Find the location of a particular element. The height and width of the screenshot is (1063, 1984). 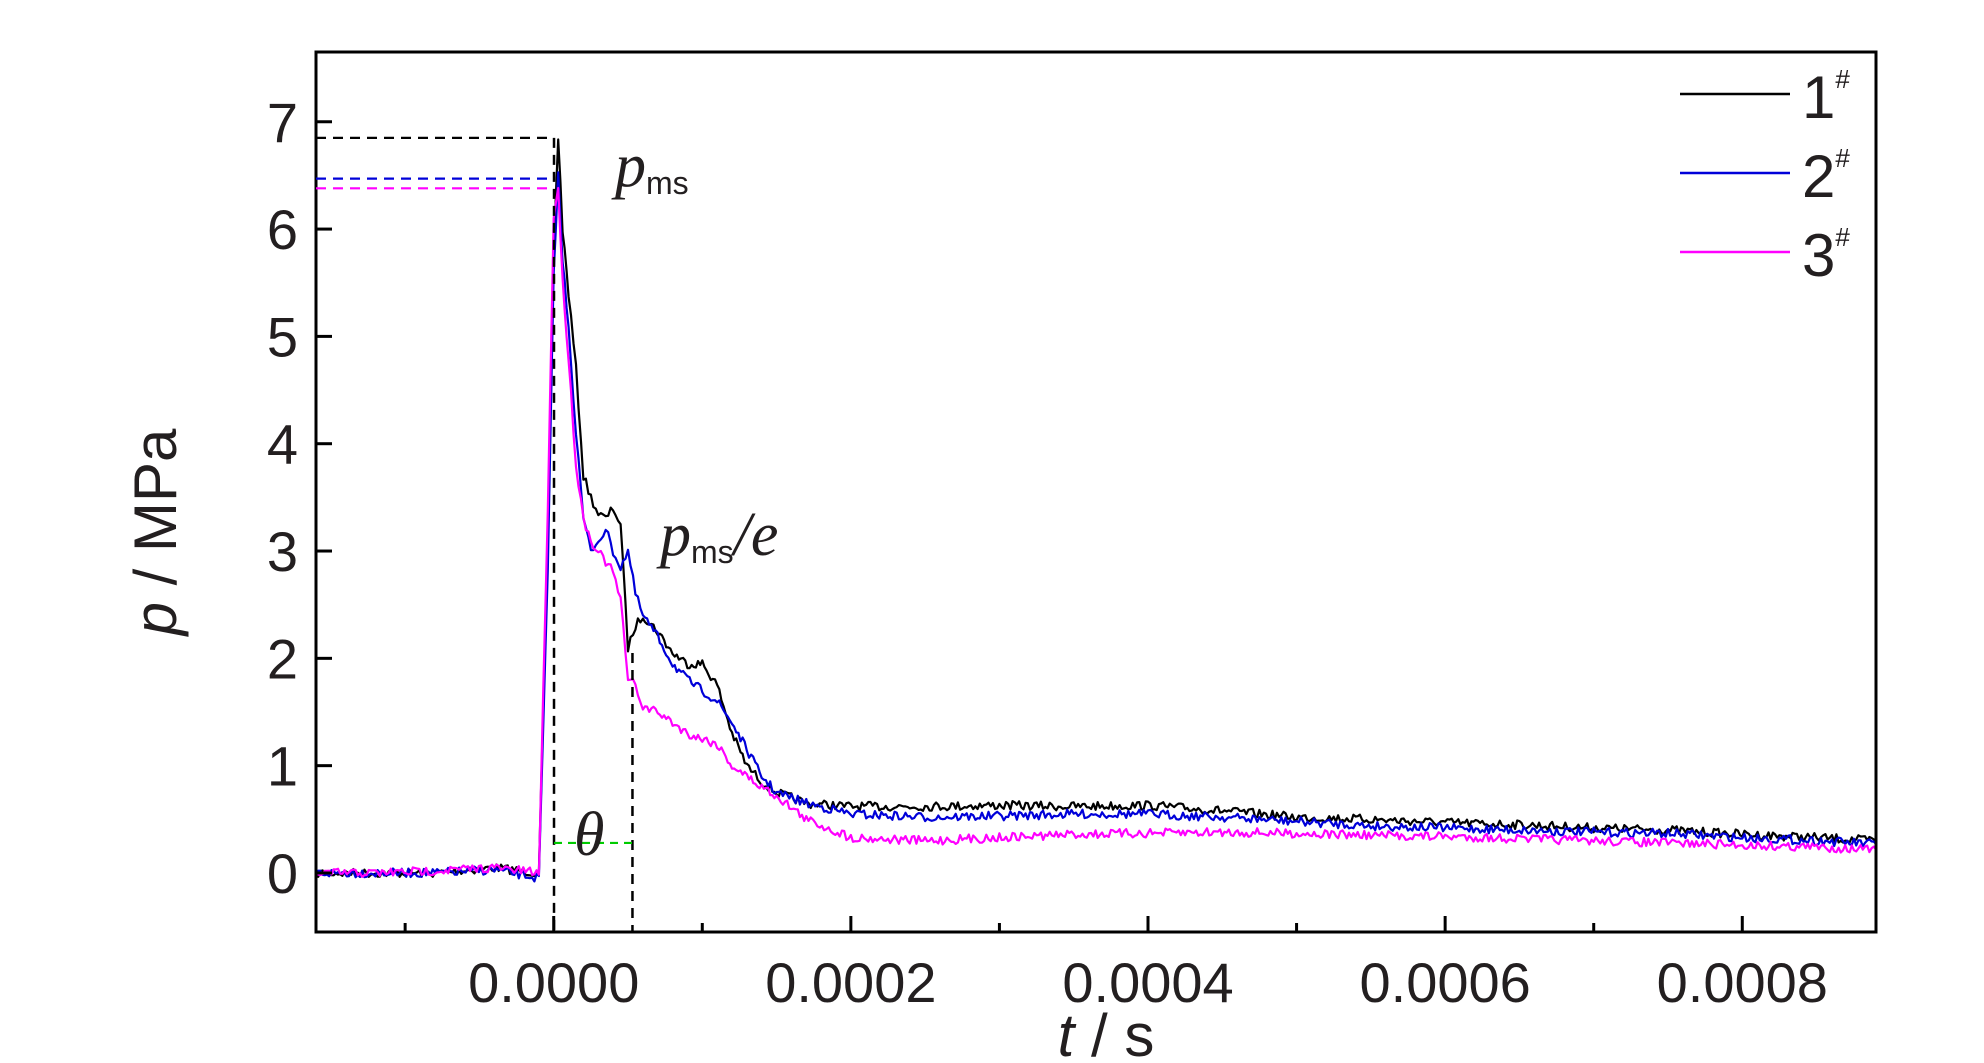

y-tick-label: 0 is located at coordinates (282, 873).